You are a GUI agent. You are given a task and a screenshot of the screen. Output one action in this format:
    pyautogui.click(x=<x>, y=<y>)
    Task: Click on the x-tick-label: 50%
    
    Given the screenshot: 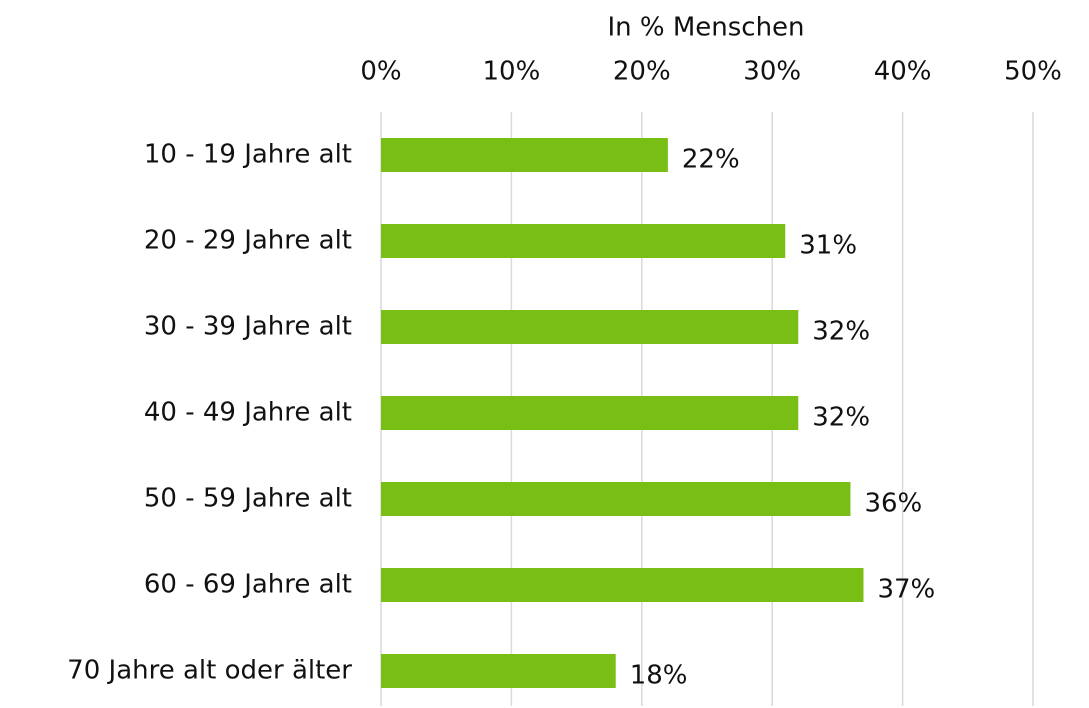 What is the action you would take?
    pyautogui.click(x=1033, y=72)
    